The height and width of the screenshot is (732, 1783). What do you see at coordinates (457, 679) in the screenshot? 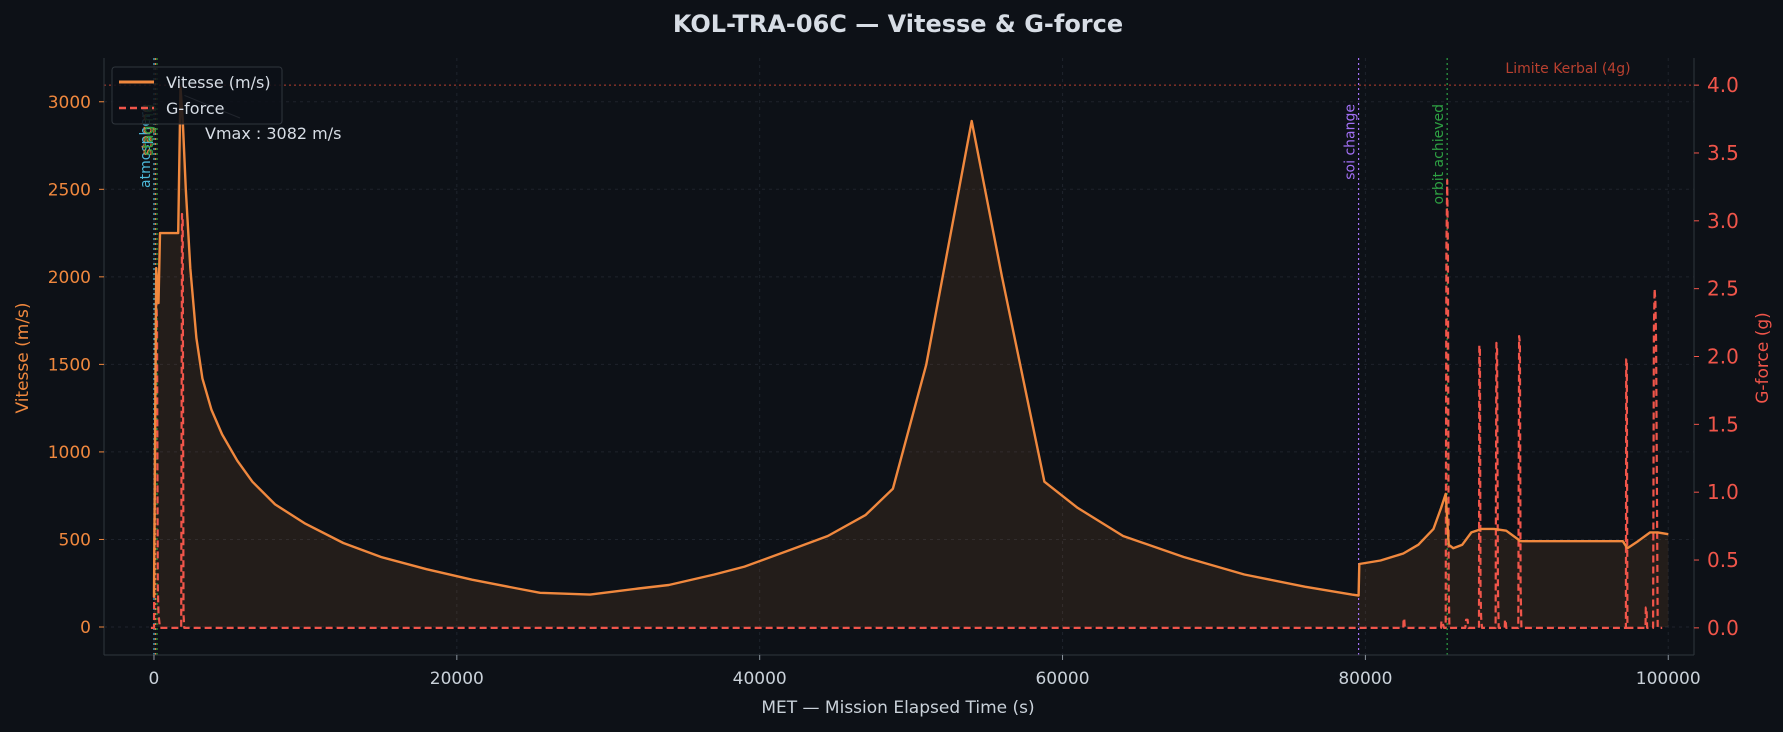
I see `x-tick-label: 20000` at bounding box center [457, 679].